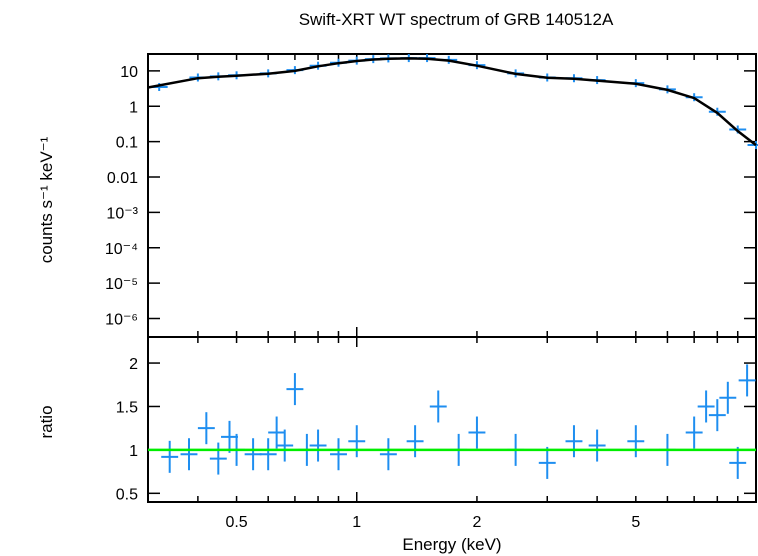 This screenshot has width=758, height=556. What do you see at coordinates (451, 544) in the screenshot?
I see `x-axis-label: Energy (keV)` at bounding box center [451, 544].